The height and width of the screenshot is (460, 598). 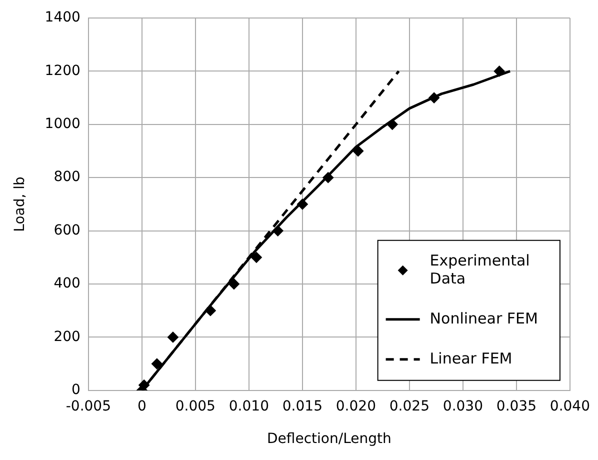 What do you see at coordinates (480, 269) in the screenshot?
I see `legend-label: Experimental Data` at bounding box center [480, 269].